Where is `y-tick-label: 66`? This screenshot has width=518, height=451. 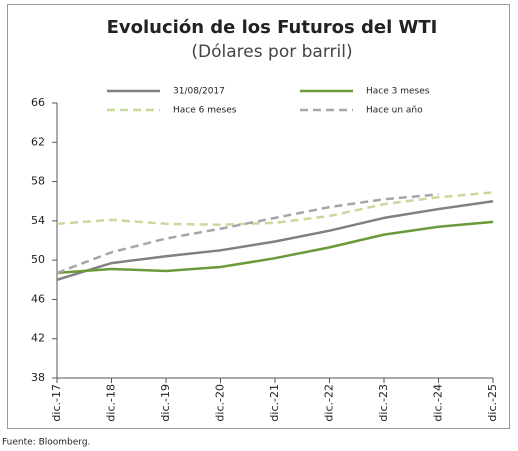 y-tick-label: 66 is located at coordinates (38, 102).